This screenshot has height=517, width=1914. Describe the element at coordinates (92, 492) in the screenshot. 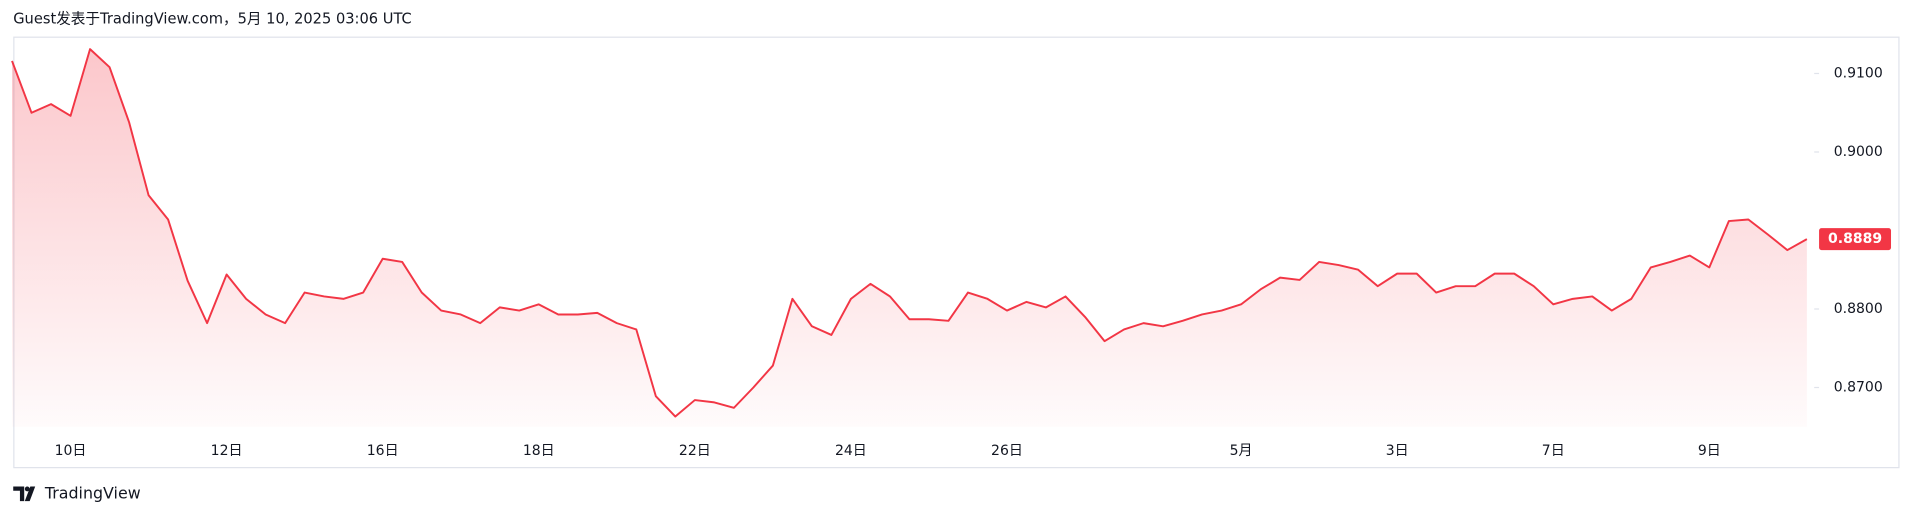

I see `footer-brand: TradingView` at that location.